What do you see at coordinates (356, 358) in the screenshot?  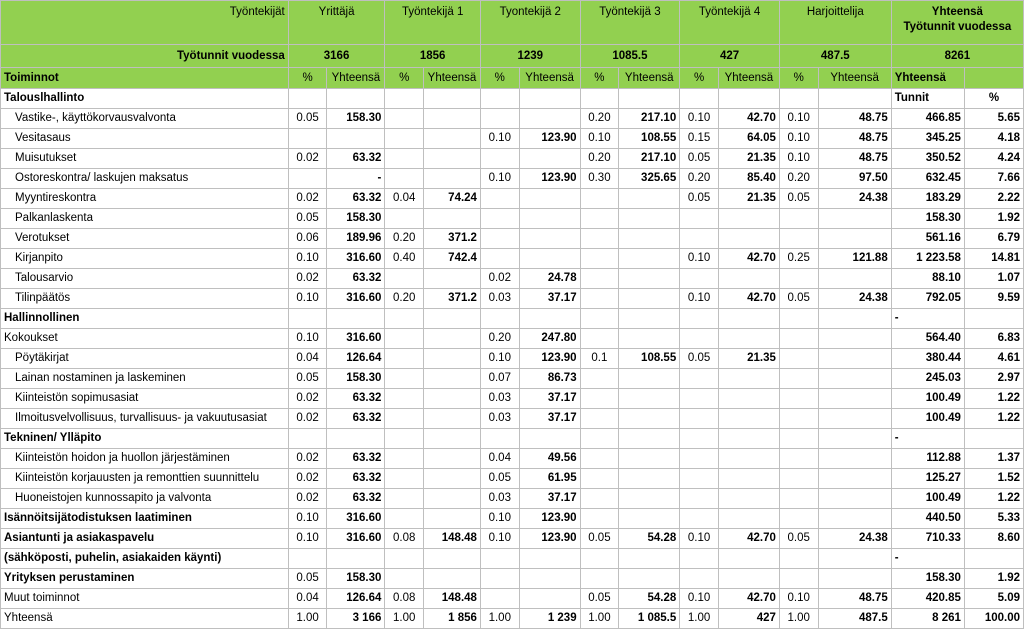 I see `hours-cell: 126.64` at bounding box center [356, 358].